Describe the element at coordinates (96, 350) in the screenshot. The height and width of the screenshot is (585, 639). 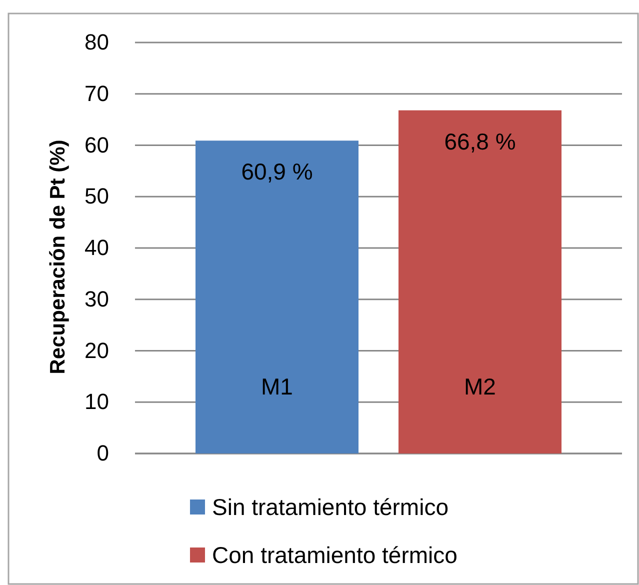
I see `y-tick-label: 20` at that location.